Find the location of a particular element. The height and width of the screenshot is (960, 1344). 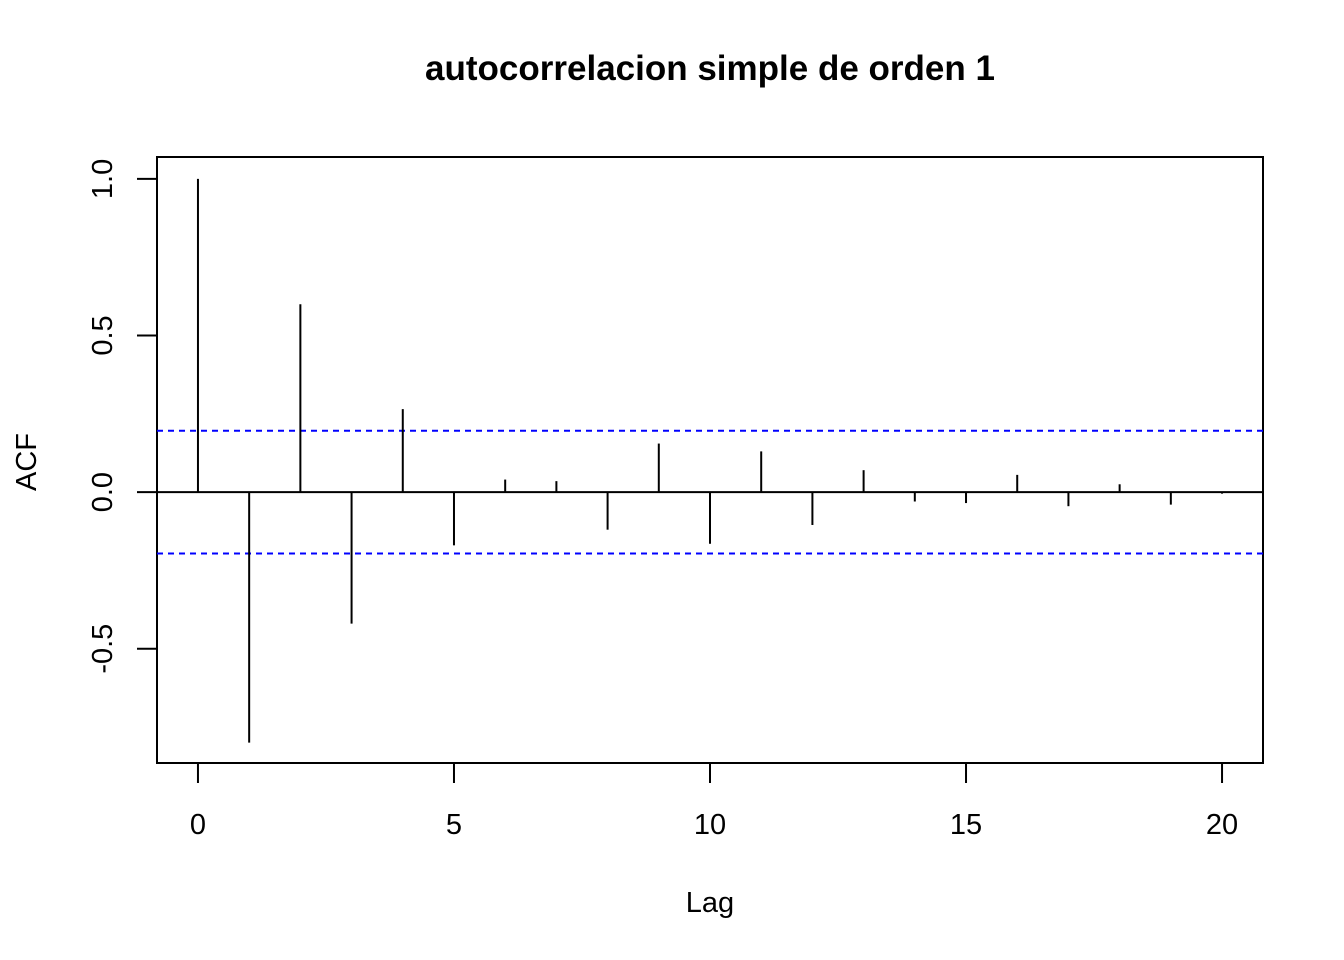

confidence-bounds is located at coordinates (710, 492).